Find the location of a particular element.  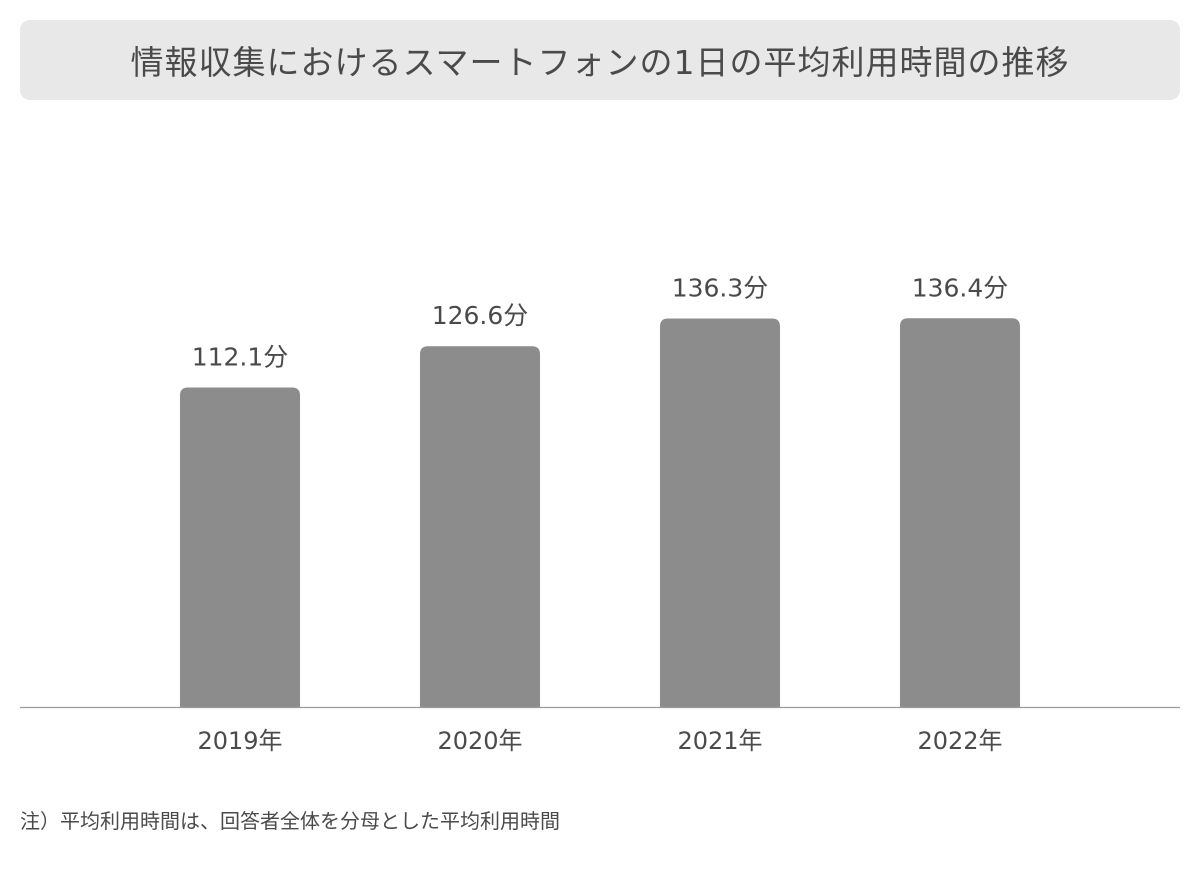

x-tick-label: 2021年 is located at coordinates (719, 741).